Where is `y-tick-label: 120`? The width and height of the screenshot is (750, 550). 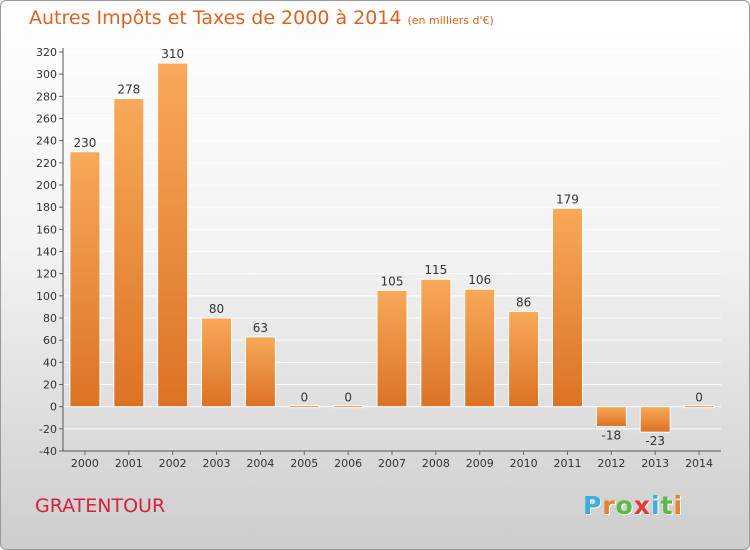 y-tick-label: 120 is located at coordinates (46, 274).